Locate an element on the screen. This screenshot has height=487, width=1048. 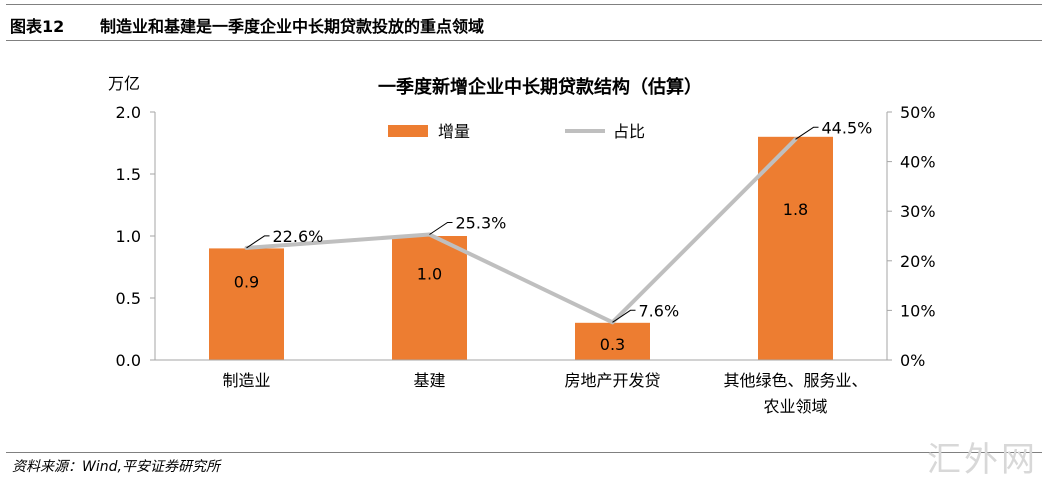
left-tick-label: 1.5 is located at coordinates (128, 174).